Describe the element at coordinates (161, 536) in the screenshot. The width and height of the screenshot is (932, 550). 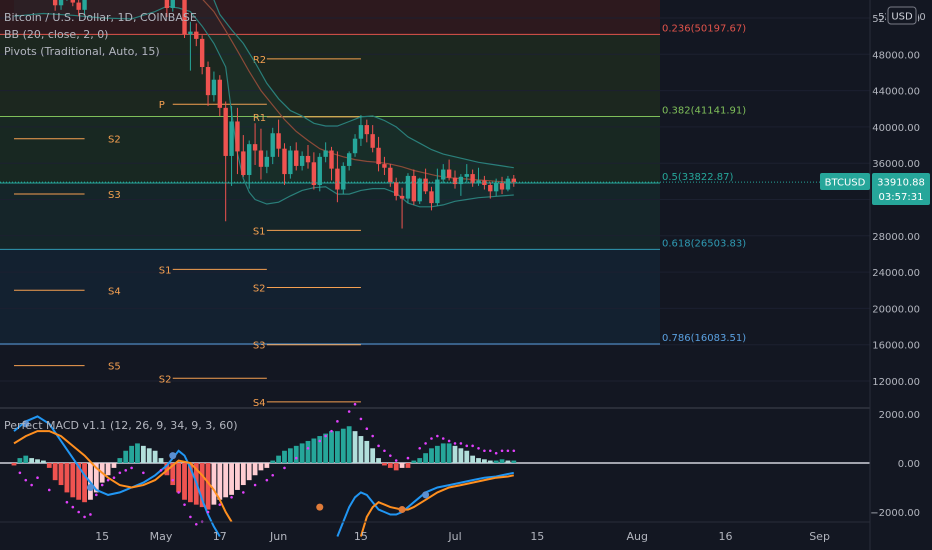
I see `time-tick-label: May` at that location.